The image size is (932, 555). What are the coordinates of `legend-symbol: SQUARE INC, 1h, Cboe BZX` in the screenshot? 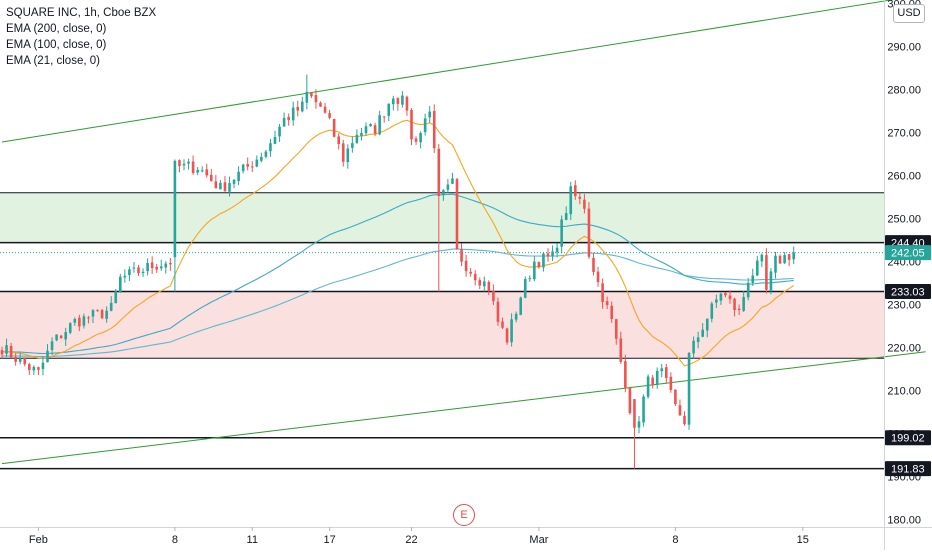 It's located at (81, 13).